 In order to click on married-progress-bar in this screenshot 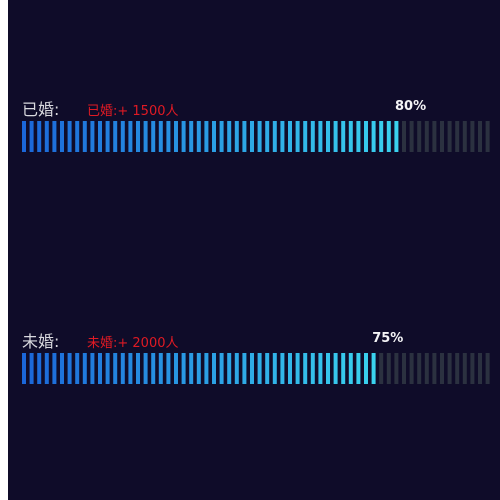, I will do `click(256, 136)`.